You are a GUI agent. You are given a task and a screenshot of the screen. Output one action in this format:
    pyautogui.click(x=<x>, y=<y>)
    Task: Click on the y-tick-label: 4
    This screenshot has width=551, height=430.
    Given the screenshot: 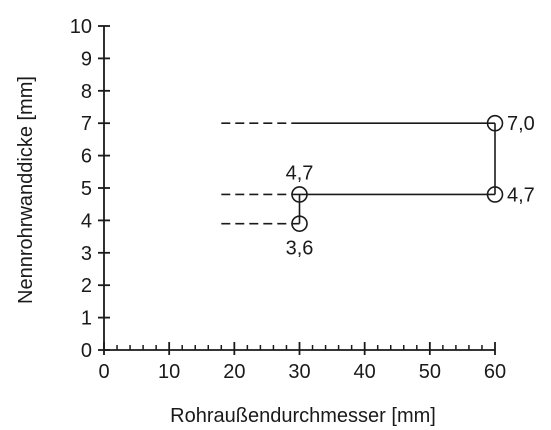 What is the action you would take?
    pyautogui.click(x=86, y=221)
    